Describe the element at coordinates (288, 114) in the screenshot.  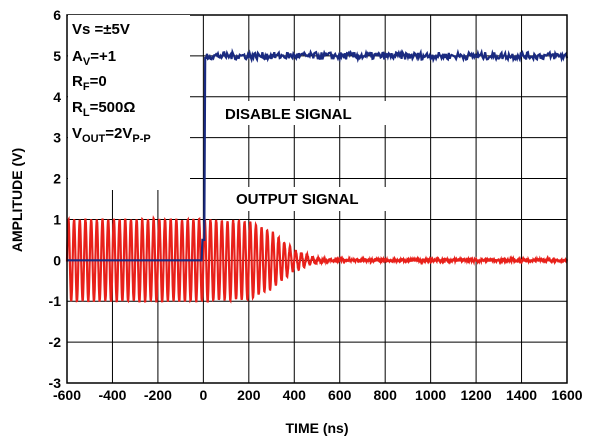
I see `annotation-disable-signal: DISABLE SIGNAL` at that location.